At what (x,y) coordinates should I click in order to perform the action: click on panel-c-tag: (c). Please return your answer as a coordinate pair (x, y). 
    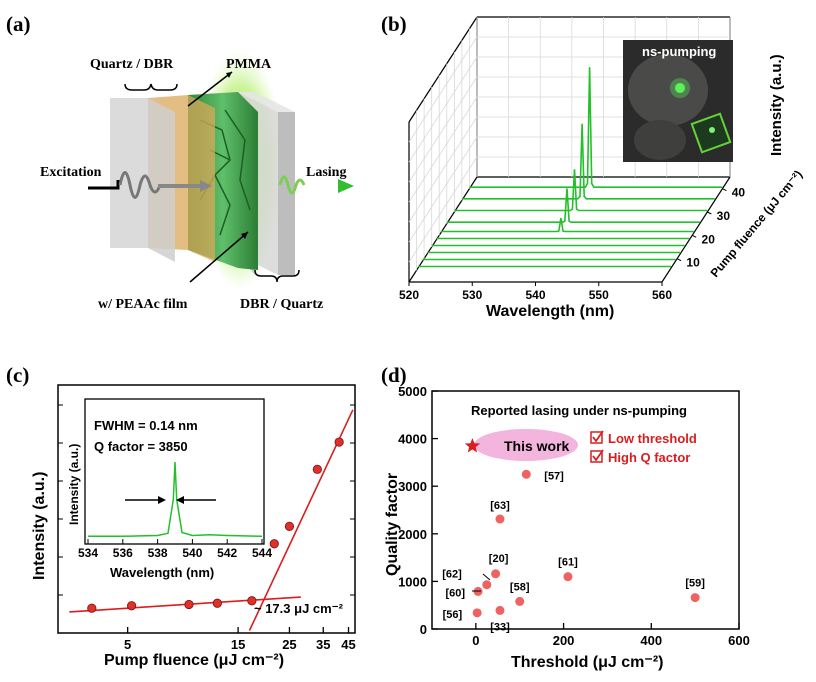
    Looking at the image, I should click on (18, 375).